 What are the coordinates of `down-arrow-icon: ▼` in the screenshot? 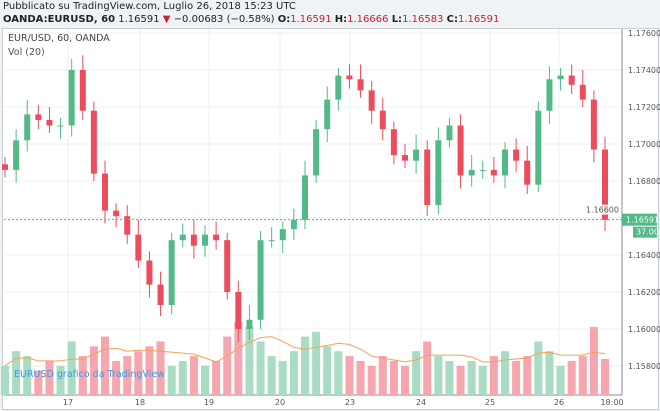 It's located at (166, 19).